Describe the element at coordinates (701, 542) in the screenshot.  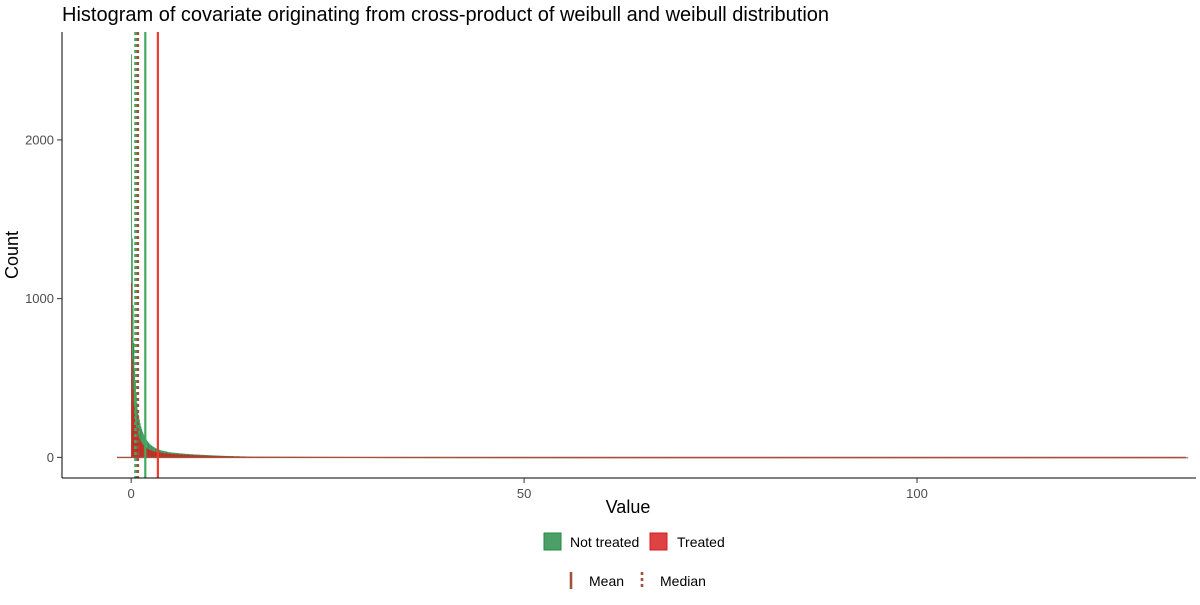
I see `legend-key-label: Treated` at that location.